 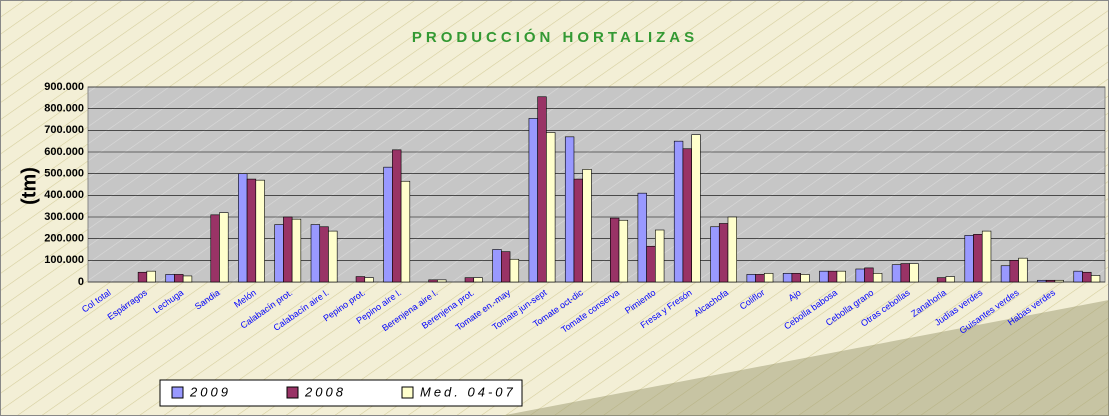 What do you see at coordinates (64, 217) in the screenshot?
I see `y-tick-label: 300.000` at bounding box center [64, 217].